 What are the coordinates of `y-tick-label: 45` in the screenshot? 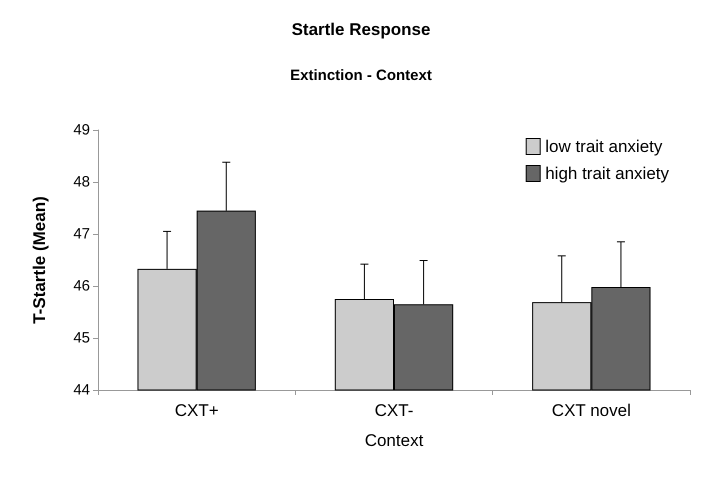 It's located at (81, 338).